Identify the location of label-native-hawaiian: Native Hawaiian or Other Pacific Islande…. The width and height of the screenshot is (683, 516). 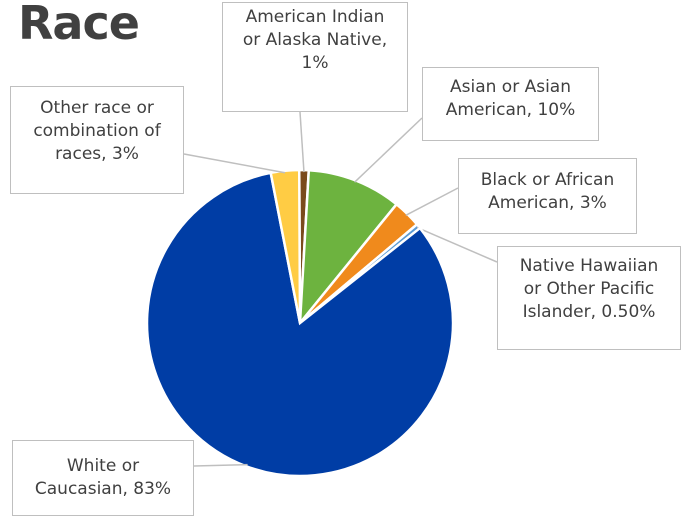
(589, 298).